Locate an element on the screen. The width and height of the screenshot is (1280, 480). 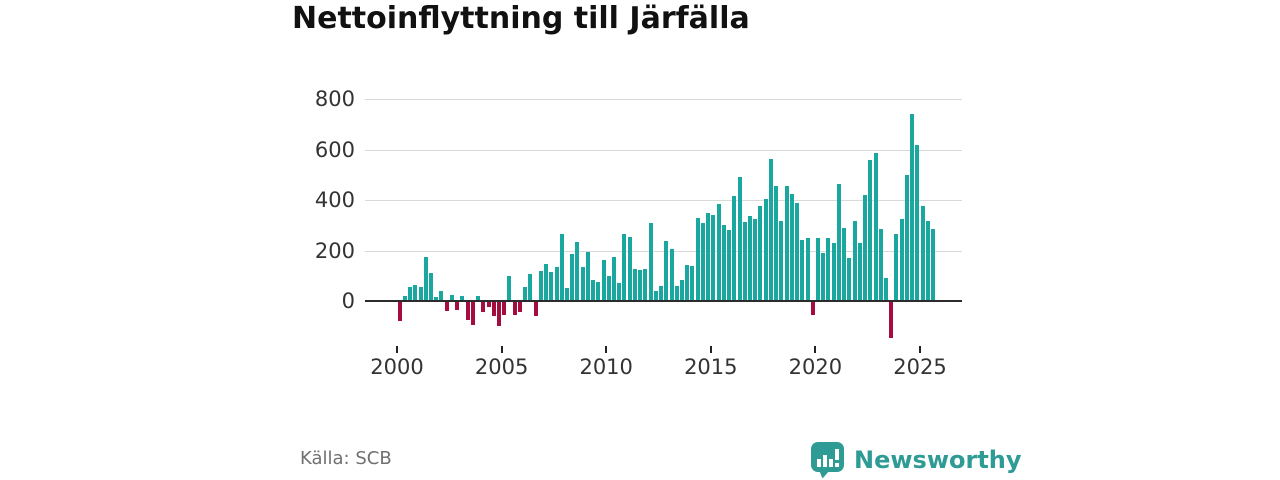
chart-title: Nettoinflyttning till Järfälla is located at coordinates (521, 18).